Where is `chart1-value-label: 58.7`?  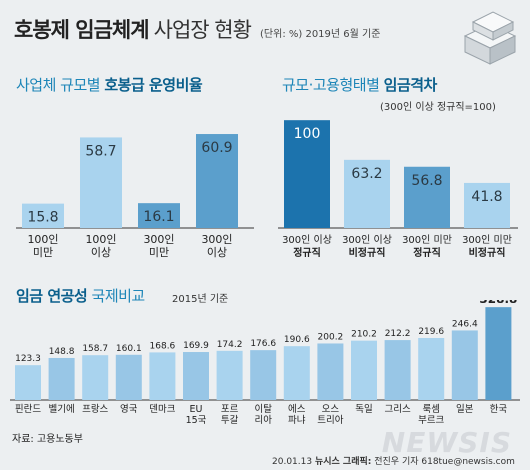 chart1-value-label: 58.7 is located at coordinates (100, 151).